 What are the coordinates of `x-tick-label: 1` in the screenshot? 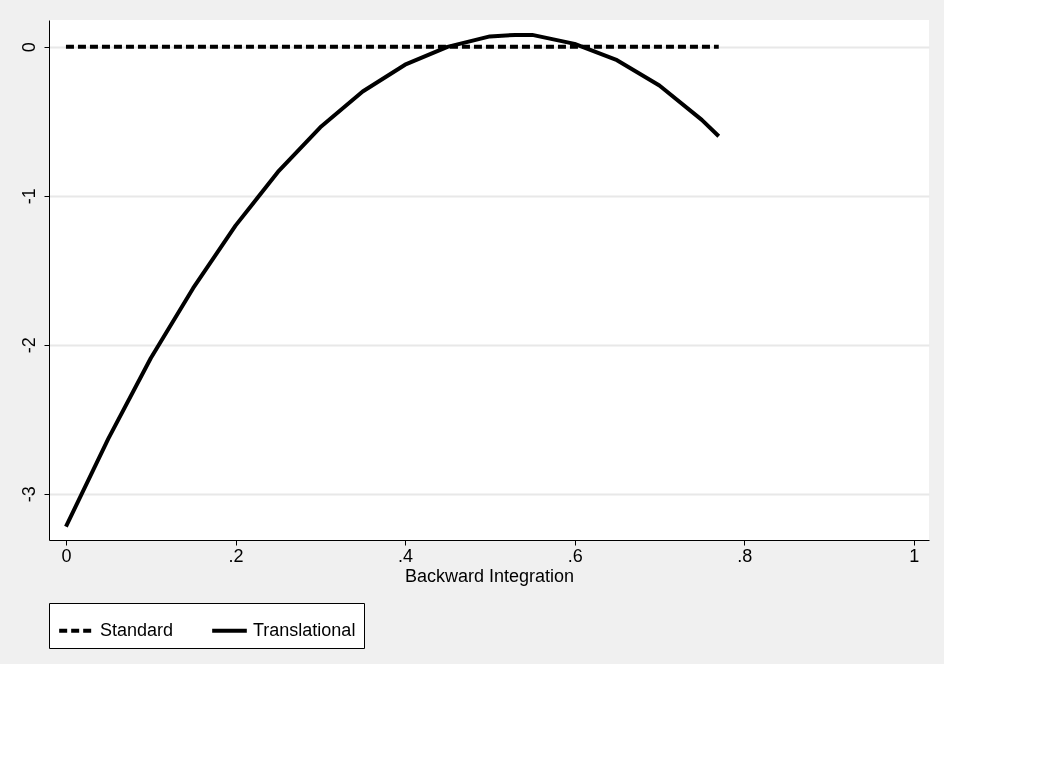 It's located at (914, 555).